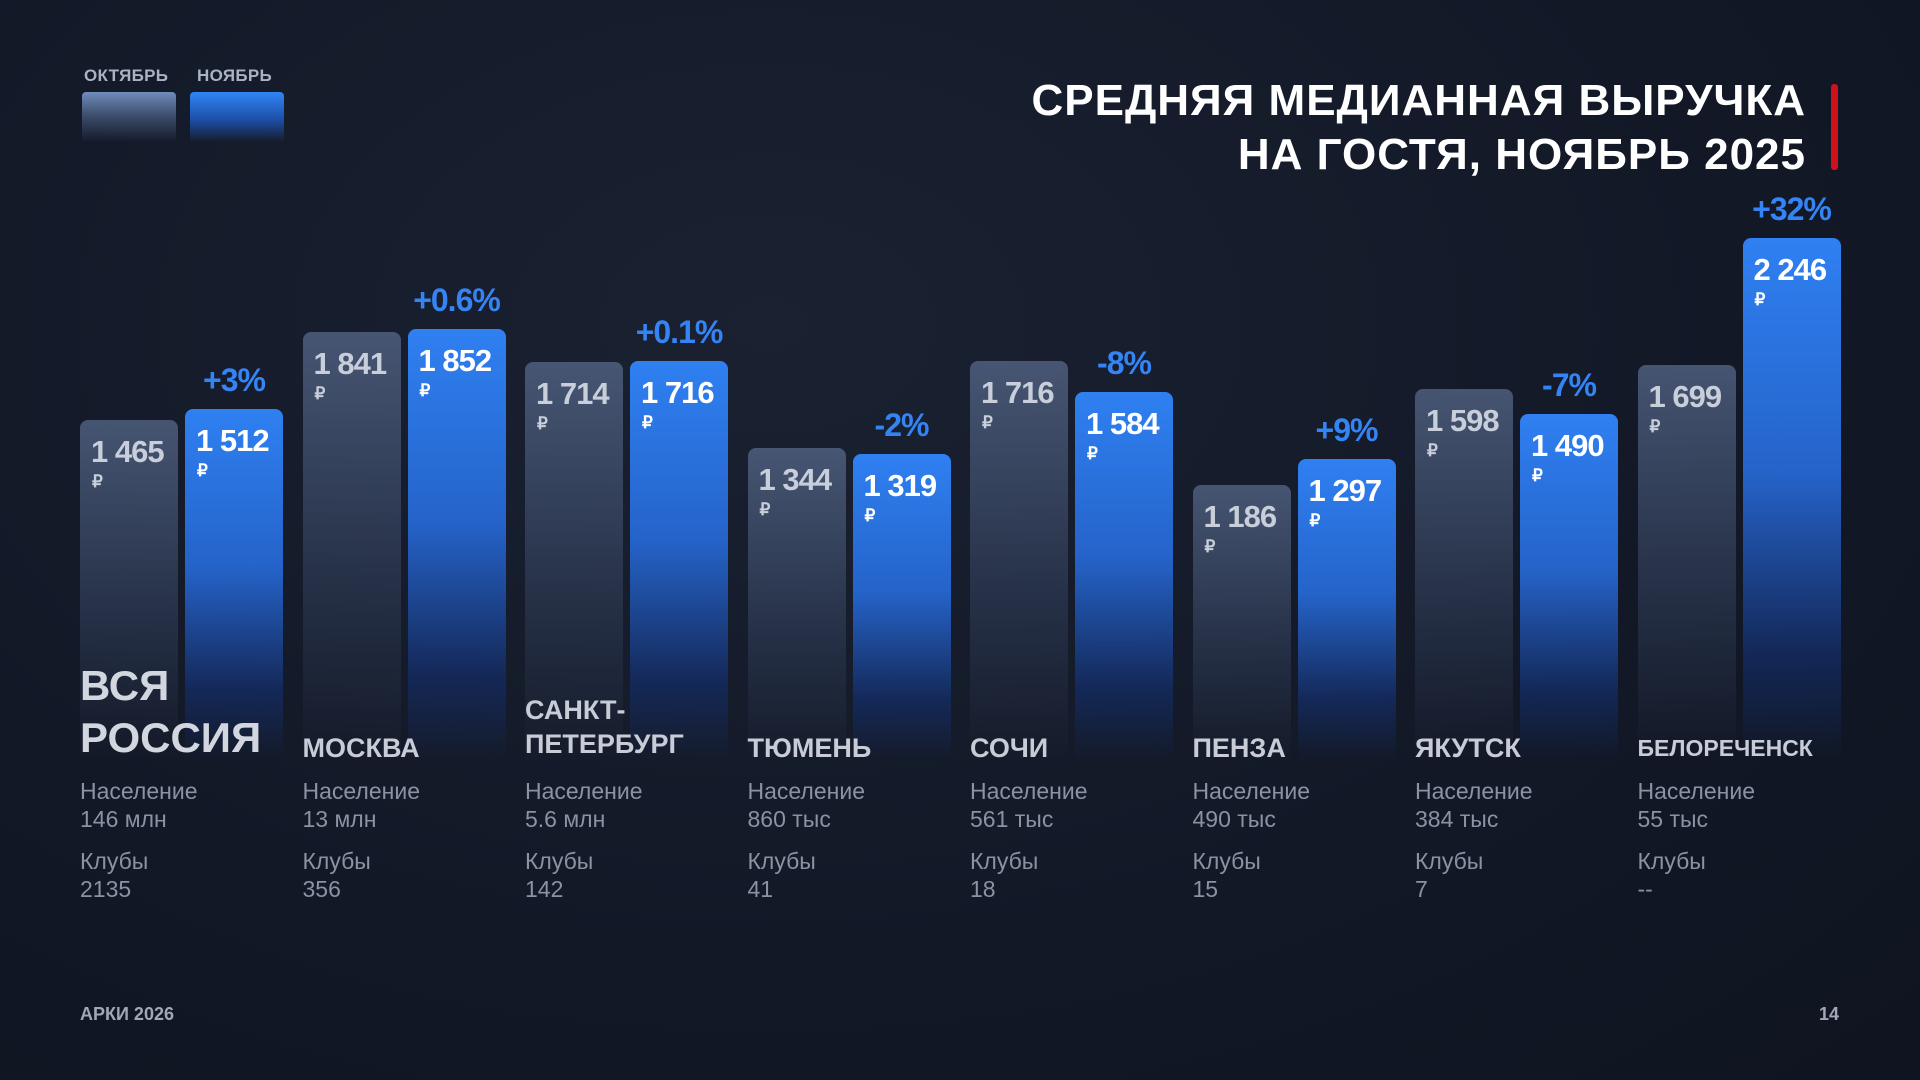 This screenshot has width=1920, height=1080. What do you see at coordinates (1463, 420) in the screenshot?
I see `bar-value-label: 1 598` at bounding box center [1463, 420].